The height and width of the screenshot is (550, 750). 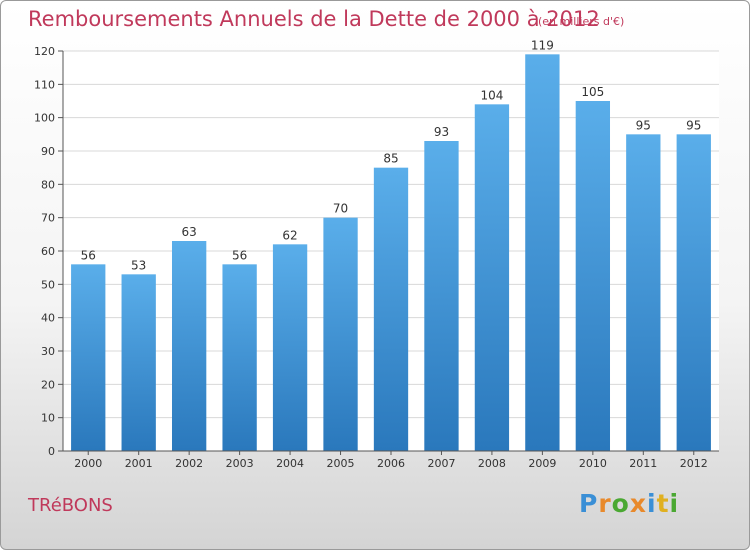 What do you see at coordinates (138, 265) in the screenshot?
I see `value-label-2001: 53` at bounding box center [138, 265].